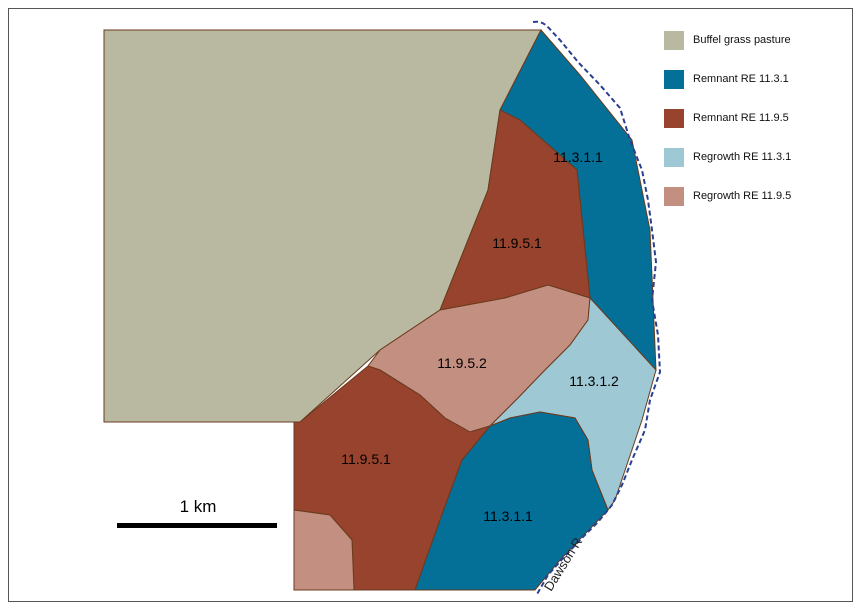  What do you see at coordinates (742, 196) in the screenshot?
I see `legend-label-regrowth-1195: Regrowth RE 11.9.5` at bounding box center [742, 196].